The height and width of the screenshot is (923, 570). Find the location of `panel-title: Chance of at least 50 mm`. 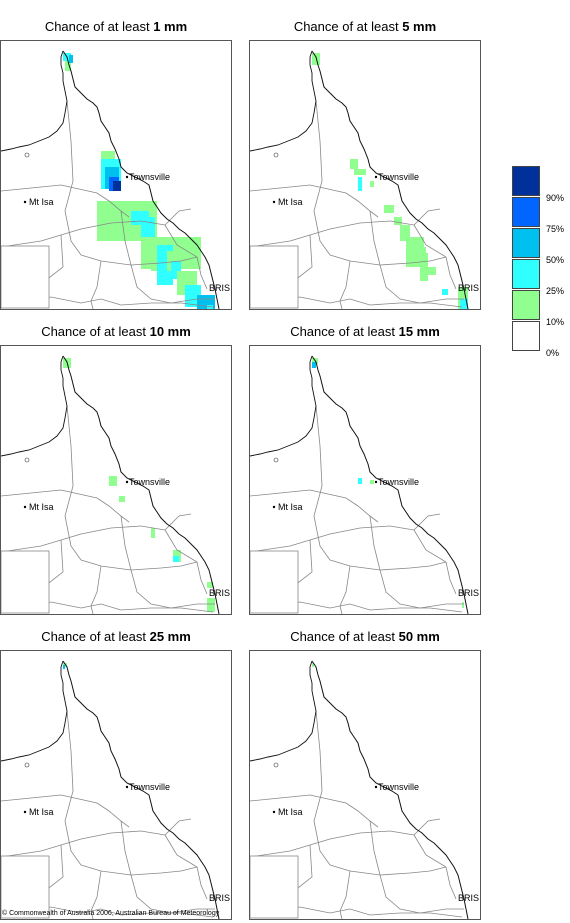

panel-title: Chance of at least 50 mm is located at coordinates (365, 636).